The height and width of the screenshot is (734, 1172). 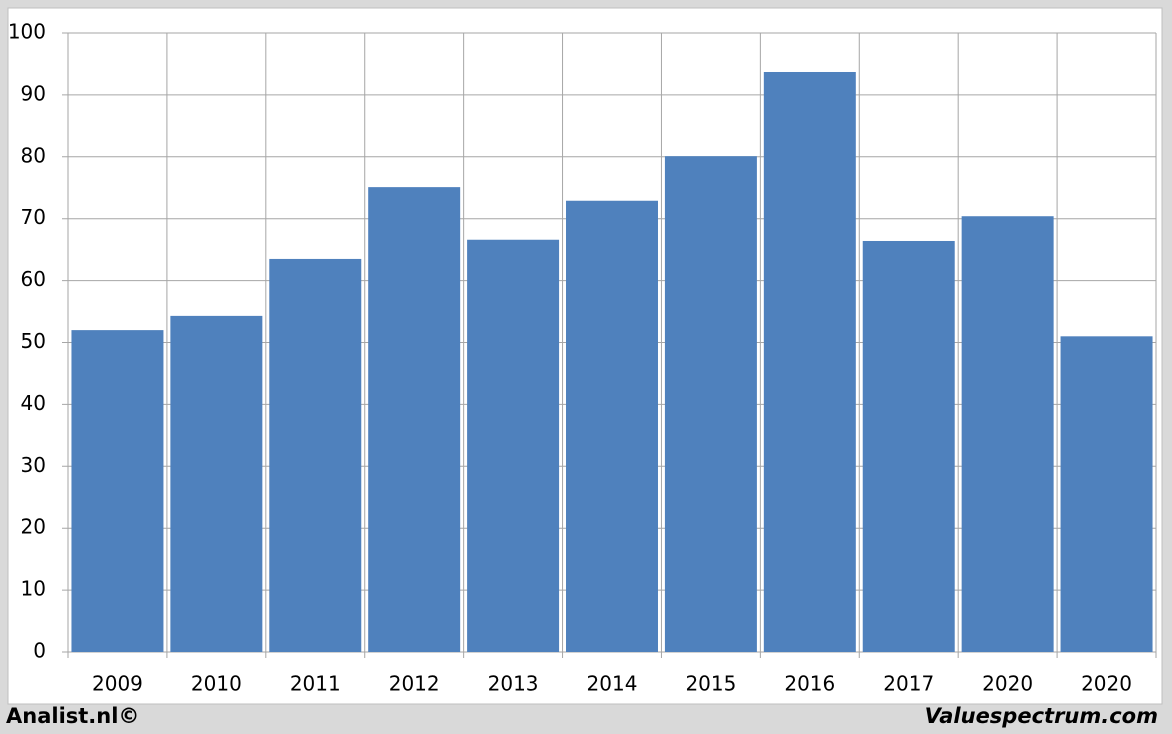 I want to click on x-tick-label: 2012, so click(x=414, y=684).